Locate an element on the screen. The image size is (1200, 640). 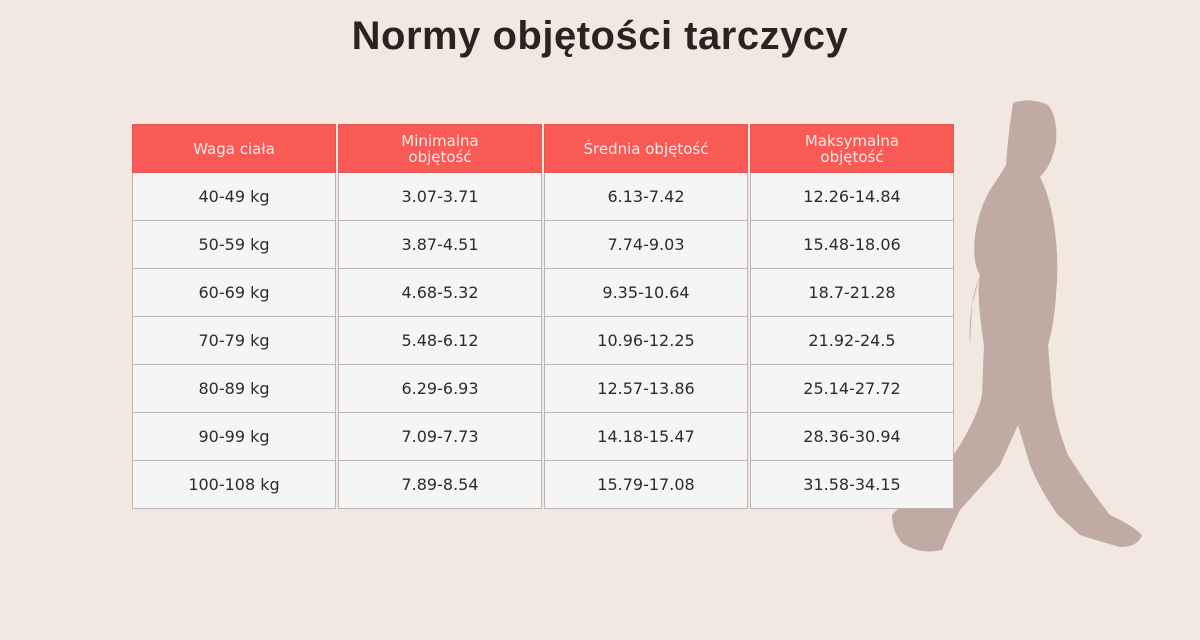
table-cell: 31.58-34.15 is located at coordinates (852, 485).